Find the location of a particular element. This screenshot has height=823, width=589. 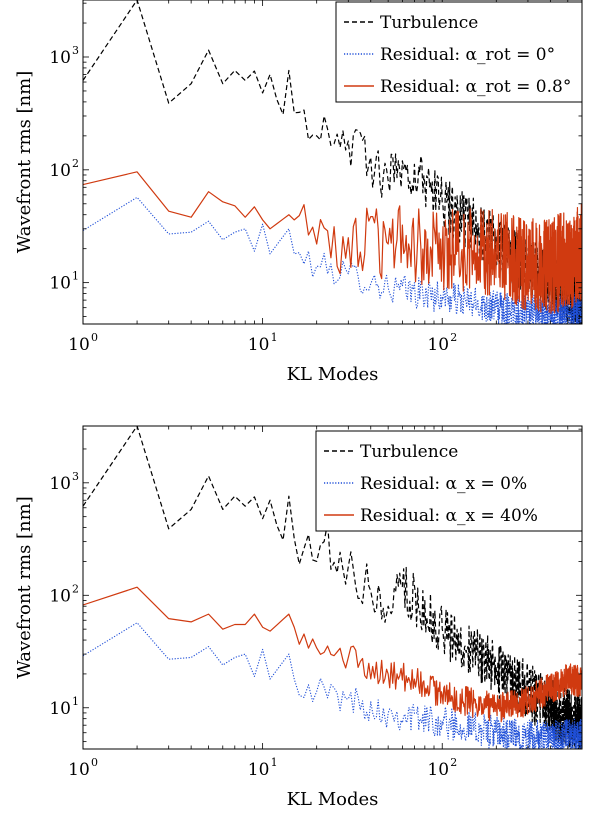

legend-entry-label: Residual: α_x = 40% is located at coordinates (449, 516).